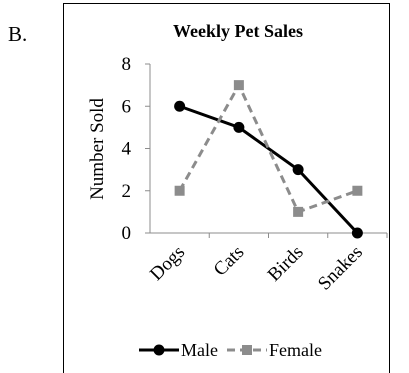 This screenshot has height=373, width=409. What do you see at coordinates (159, 350) in the screenshot?
I see `legend-marker-male` at bounding box center [159, 350].